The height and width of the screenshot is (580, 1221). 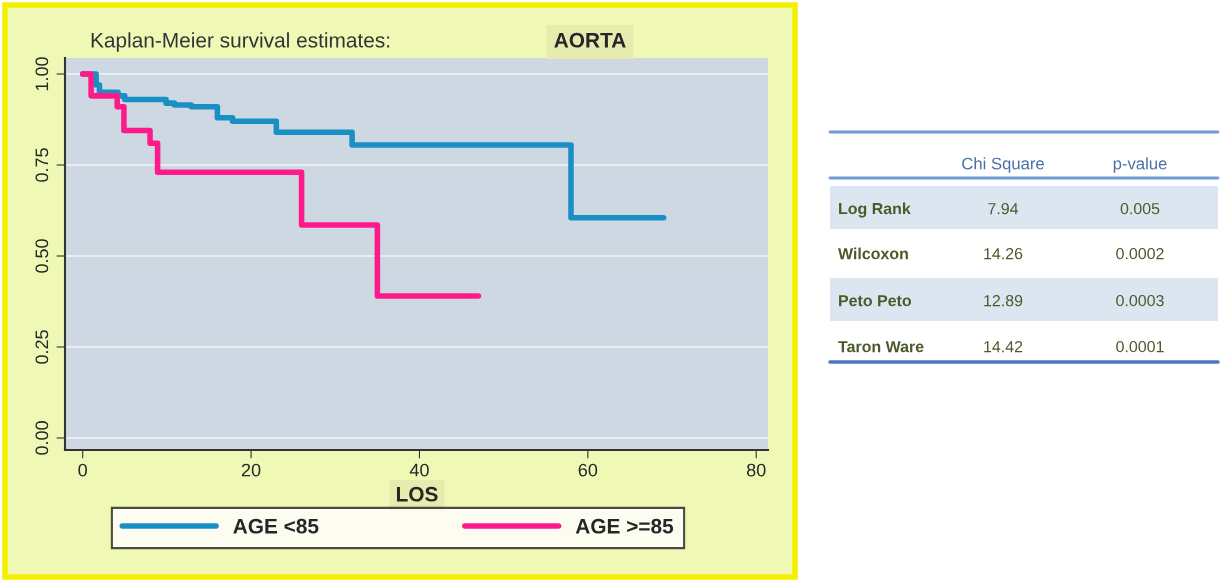 I want to click on x-axis-title: LOS, so click(x=417, y=494).